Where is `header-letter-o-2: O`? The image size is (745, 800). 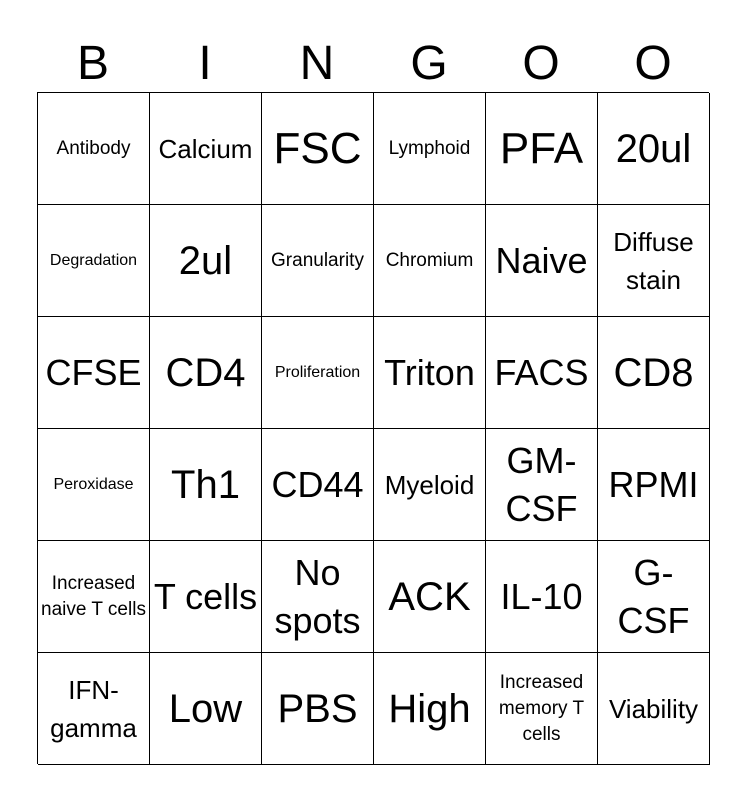 header-letter-o-2: O is located at coordinates (653, 63).